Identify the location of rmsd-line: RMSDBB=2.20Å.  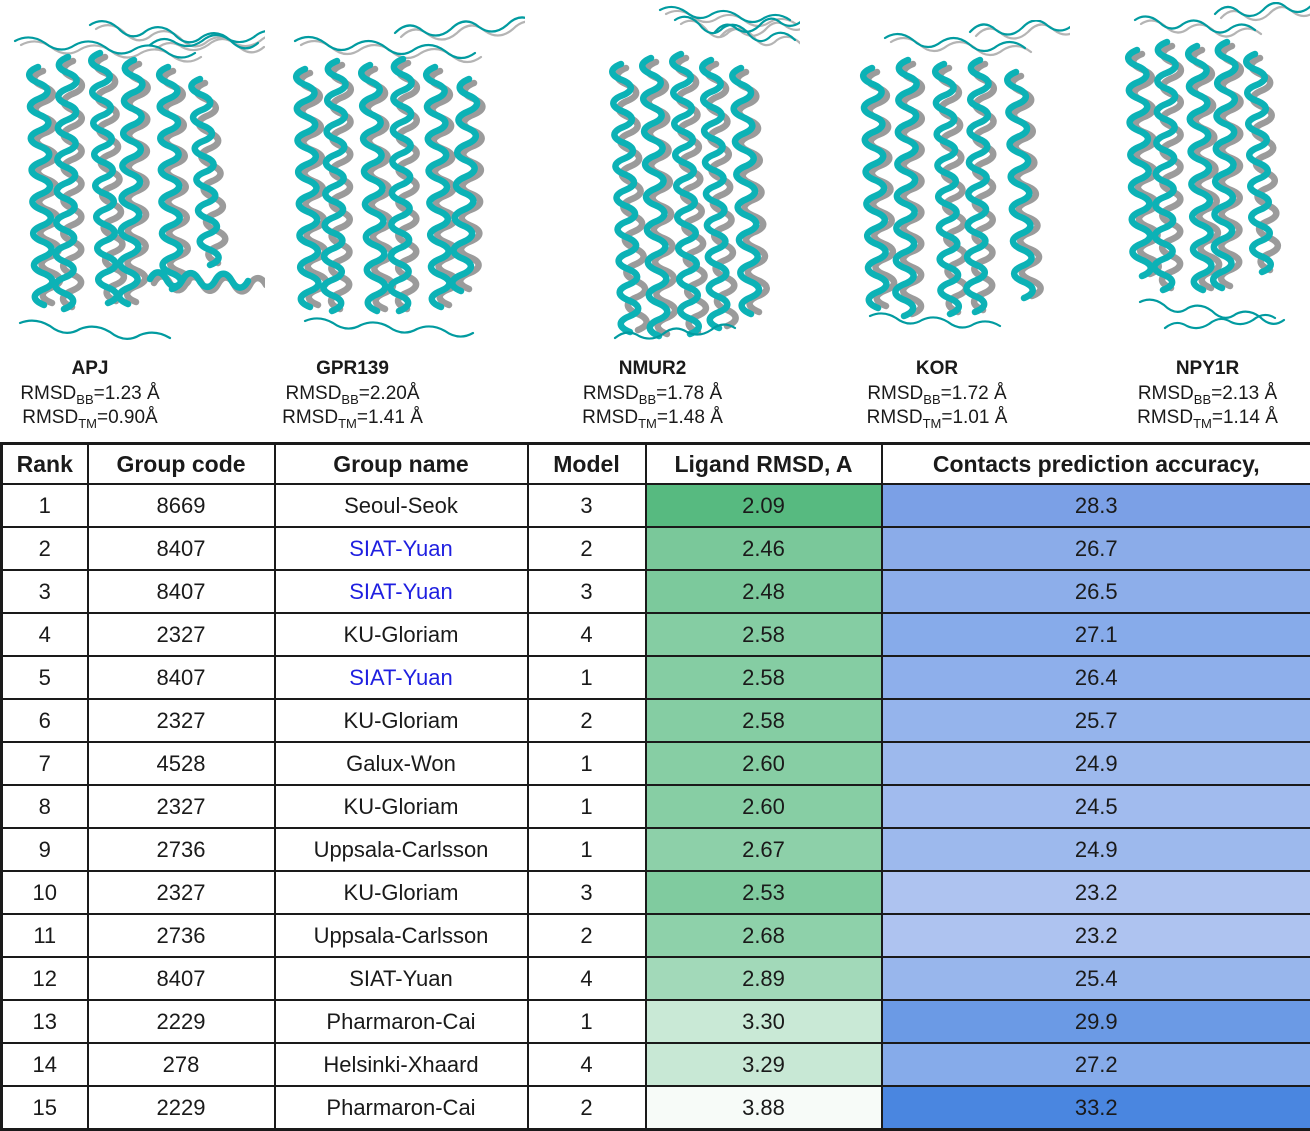
(352, 394).